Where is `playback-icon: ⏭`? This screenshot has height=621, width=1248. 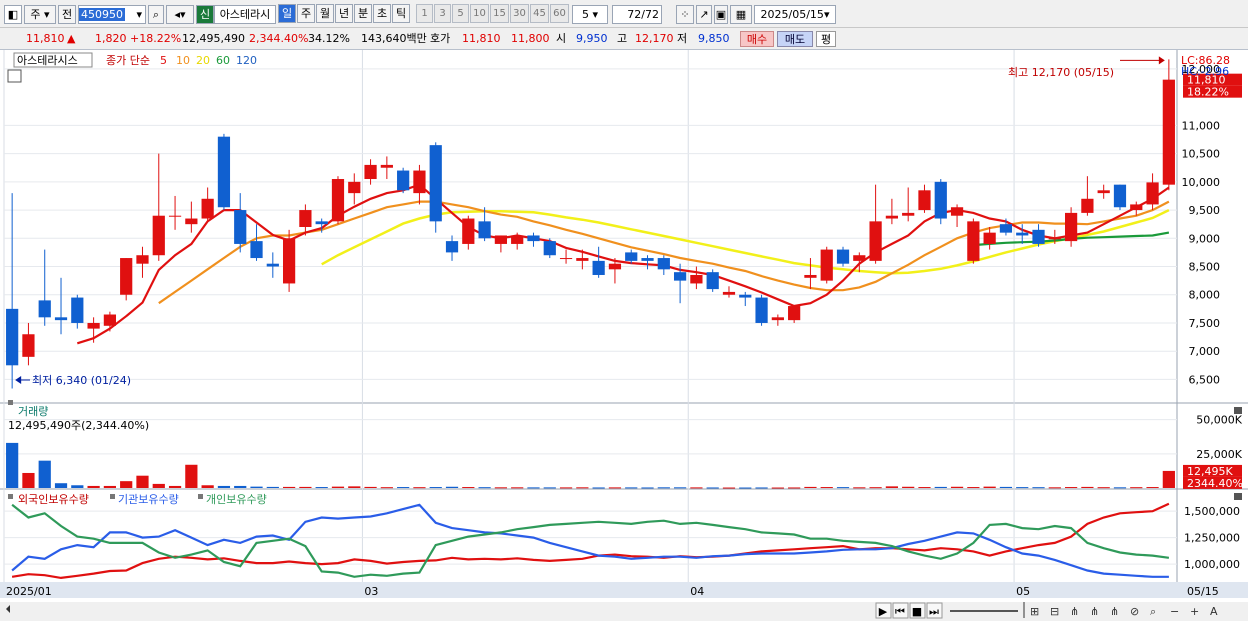
playback-icon: ⏭ is located at coordinates (934, 611).